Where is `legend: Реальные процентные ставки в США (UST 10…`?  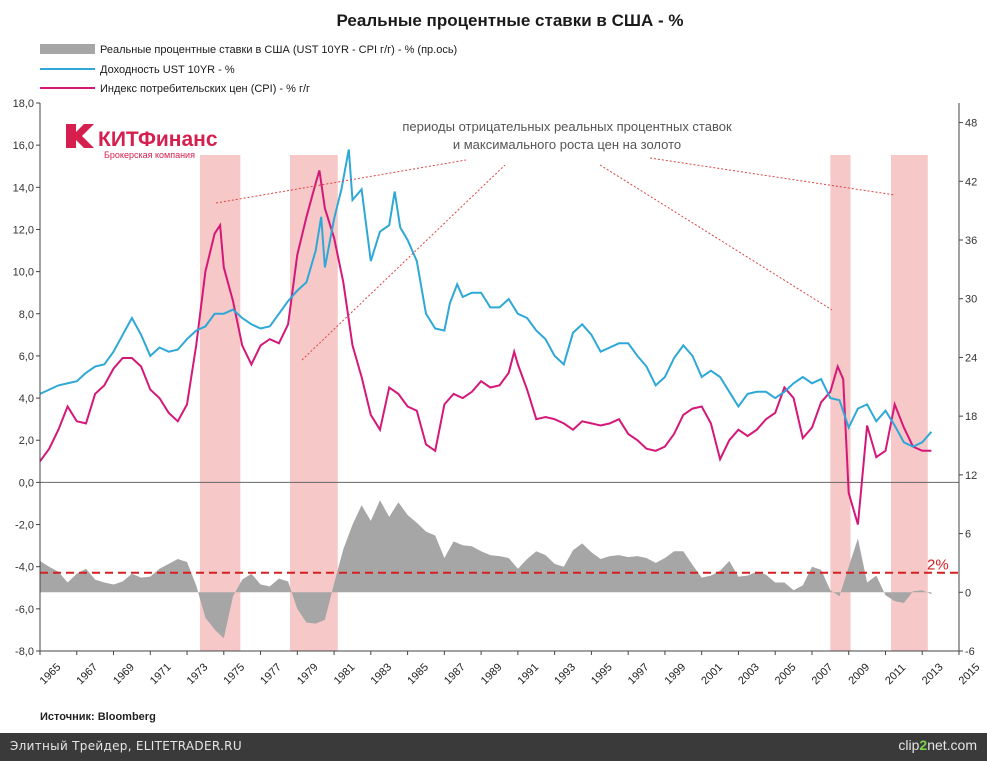 legend: Реальные процентные ставки в США (UST 10… is located at coordinates (248, 69).